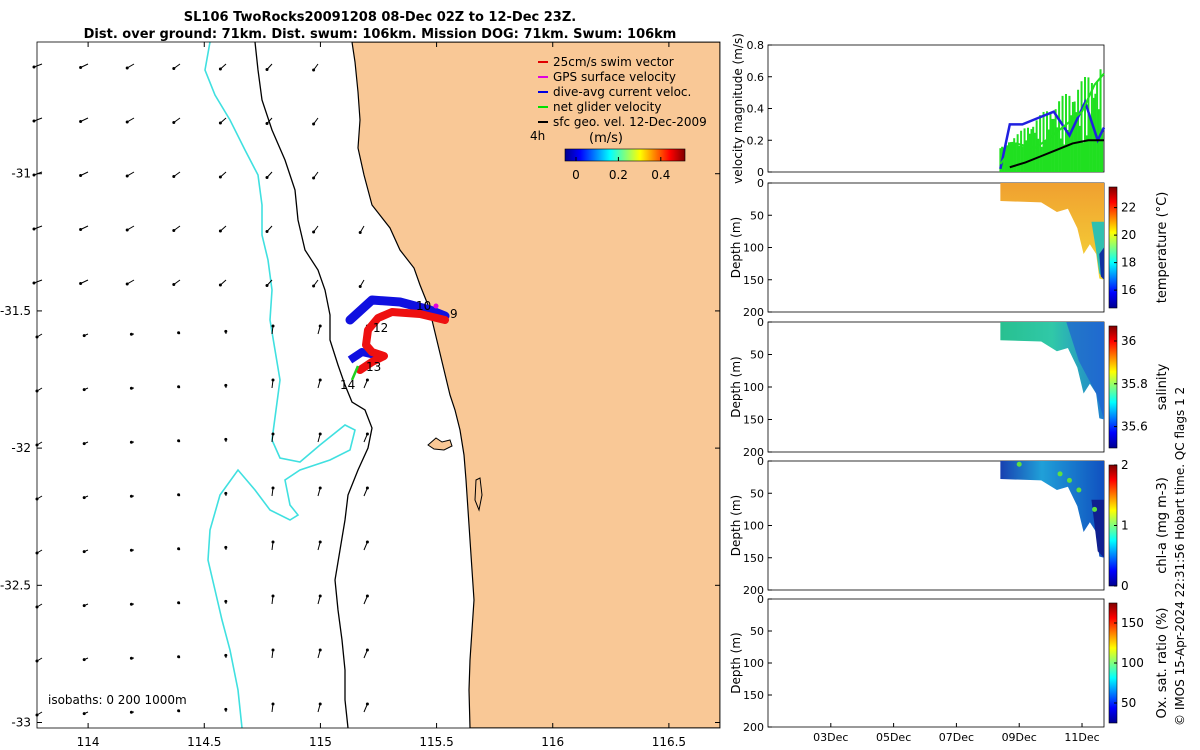  What do you see at coordinates (614, 77) in the screenshot?
I see `legend-label: GPS surface velocity` at bounding box center [614, 77].